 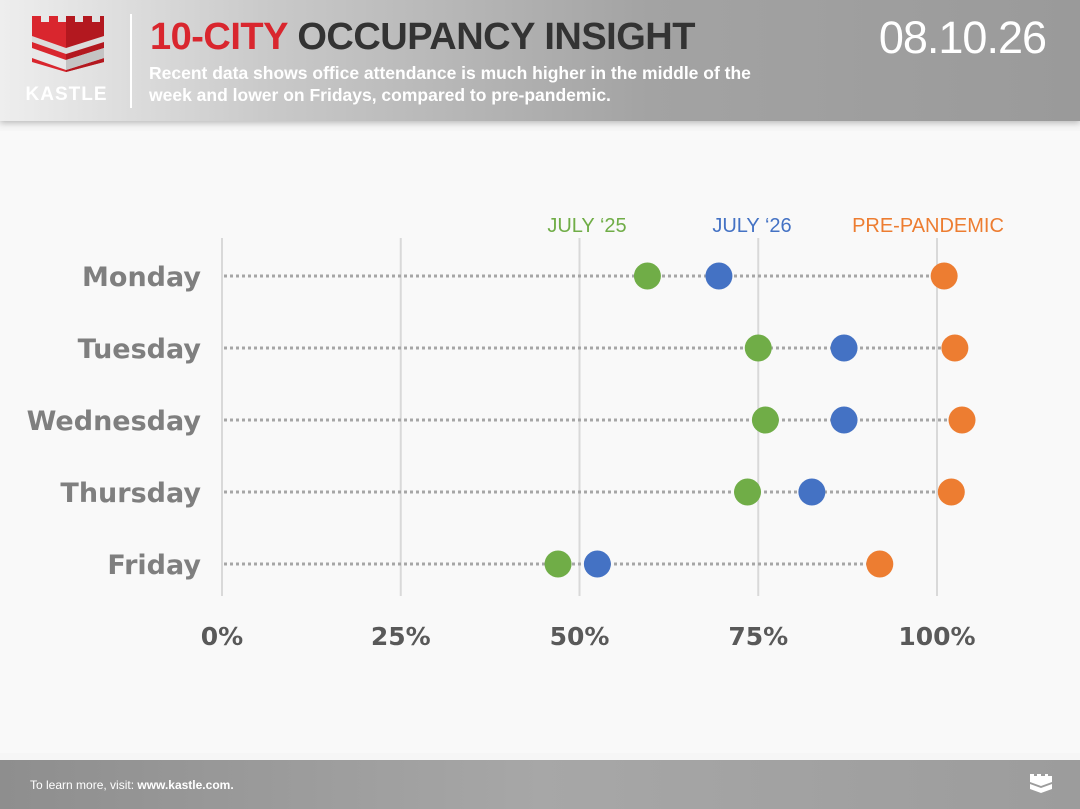 What do you see at coordinates (68, 44) in the screenshot?
I see `castle-icon` at bounding box center [68, 44].